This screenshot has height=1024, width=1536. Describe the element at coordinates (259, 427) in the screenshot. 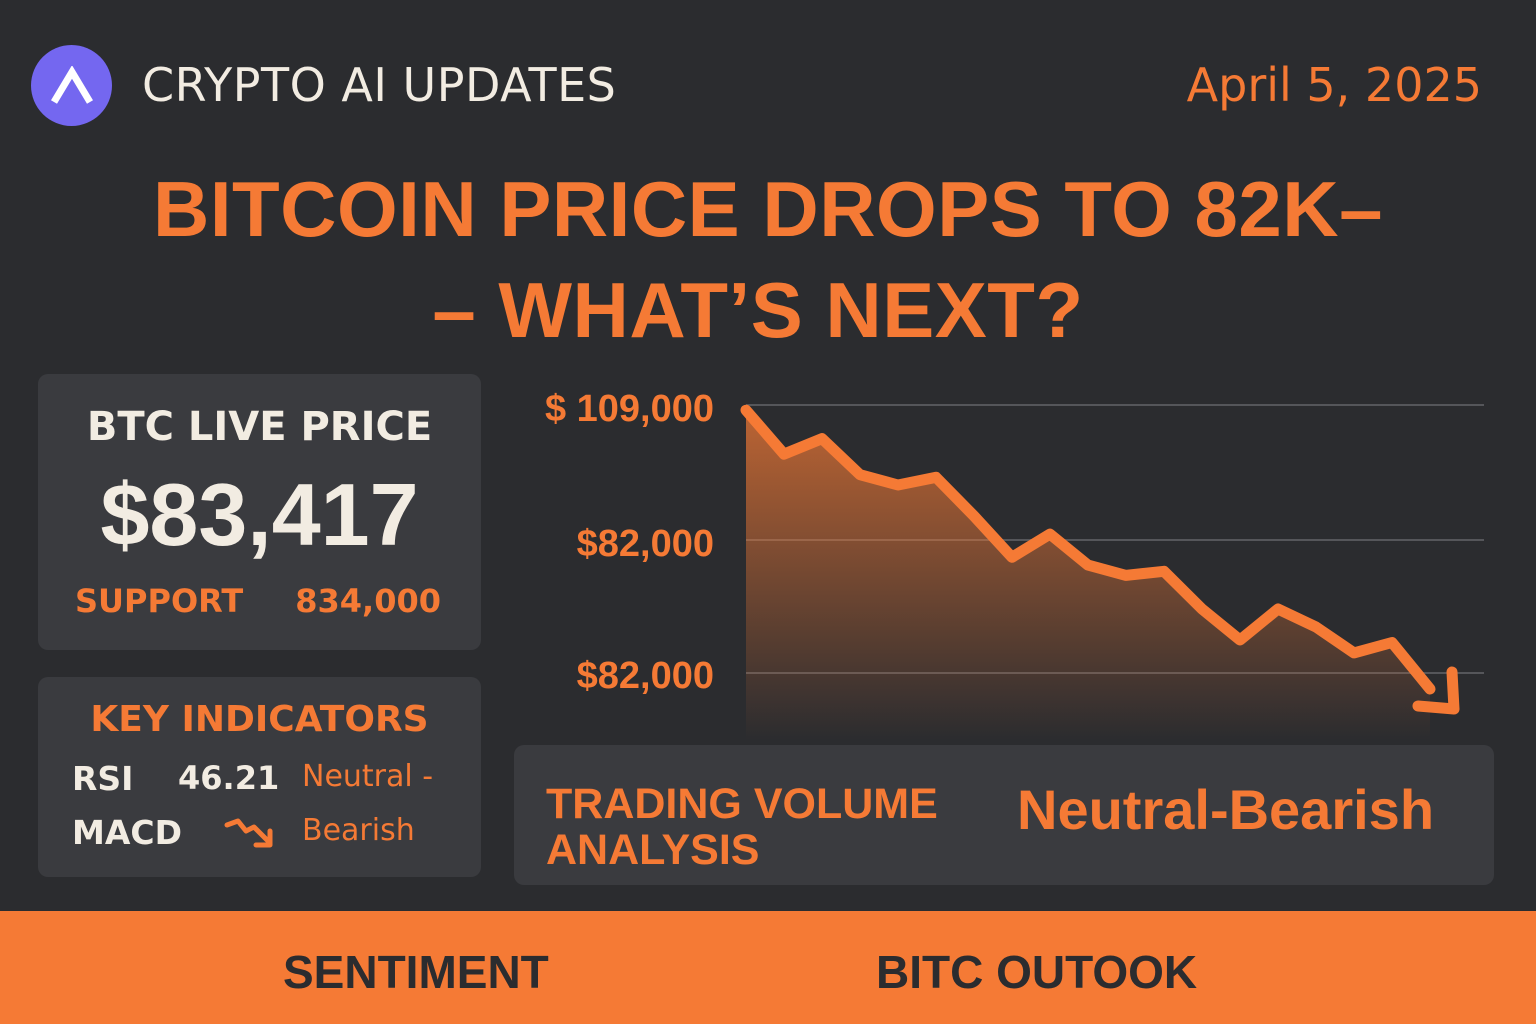

I see `price-label: BTC LIVE PRICE` at that location.